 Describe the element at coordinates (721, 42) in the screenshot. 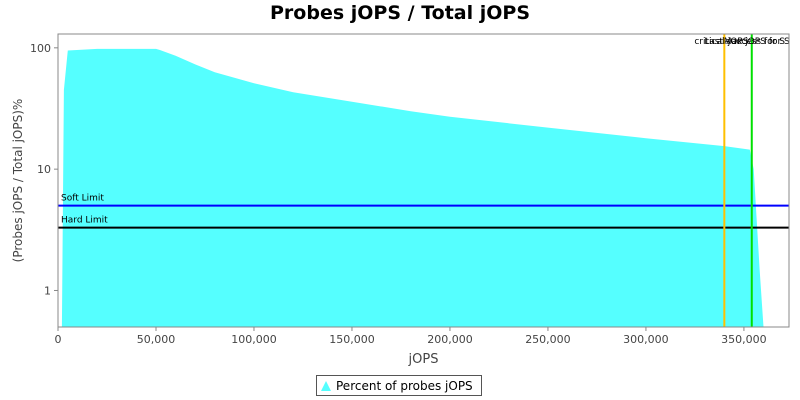

I see `vline-label-0: critical-jOPS` at that location.